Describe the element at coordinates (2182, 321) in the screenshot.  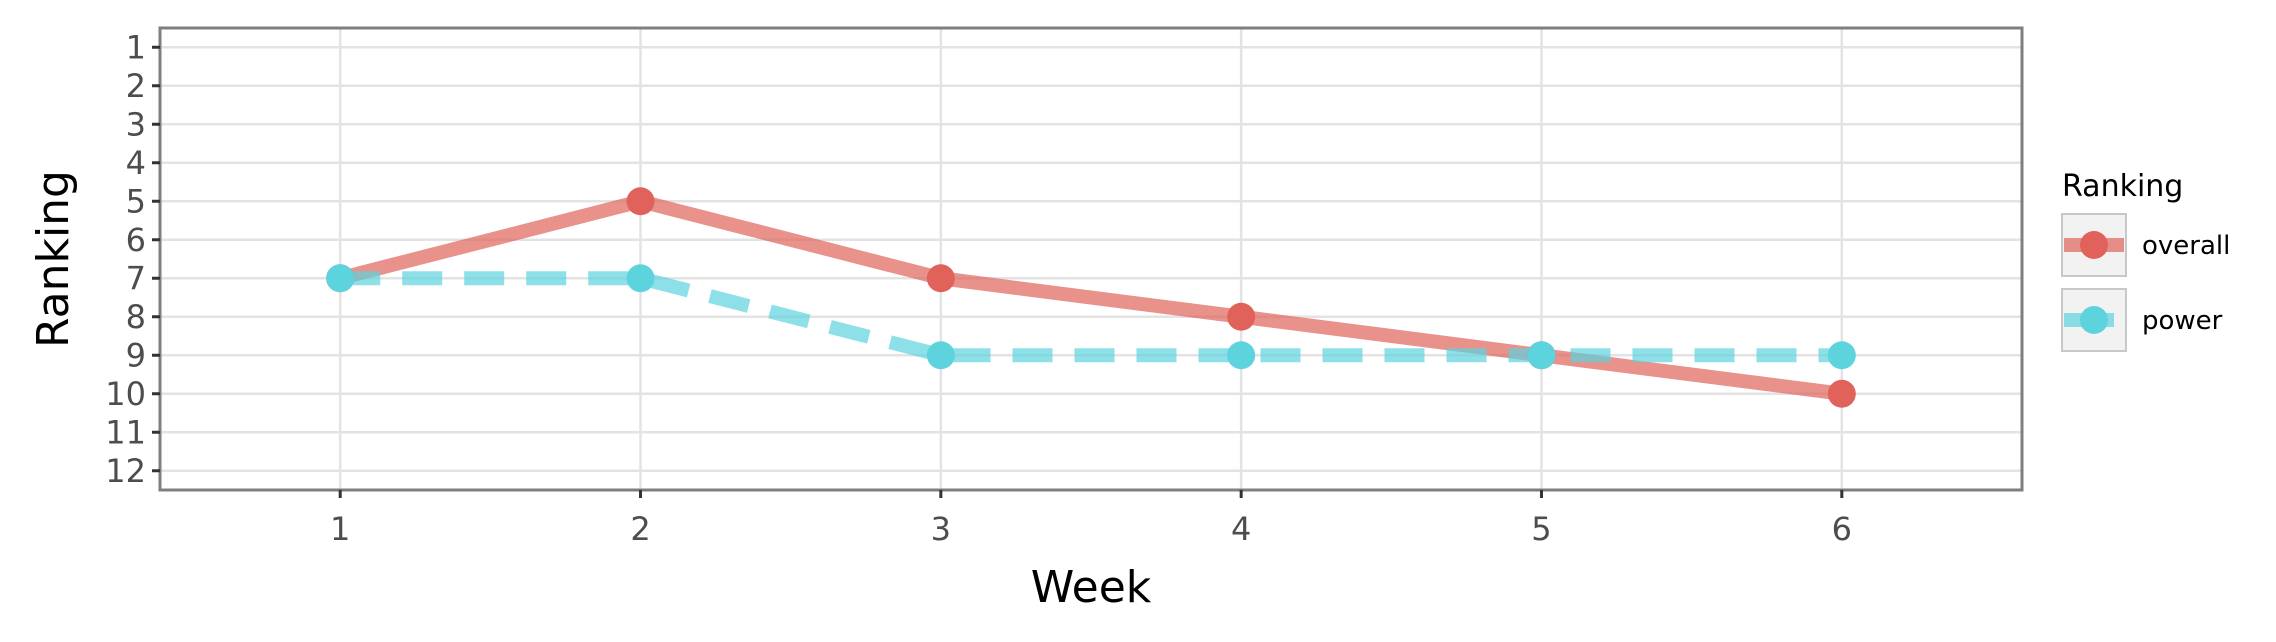
I see `legend-label: power` at that location.